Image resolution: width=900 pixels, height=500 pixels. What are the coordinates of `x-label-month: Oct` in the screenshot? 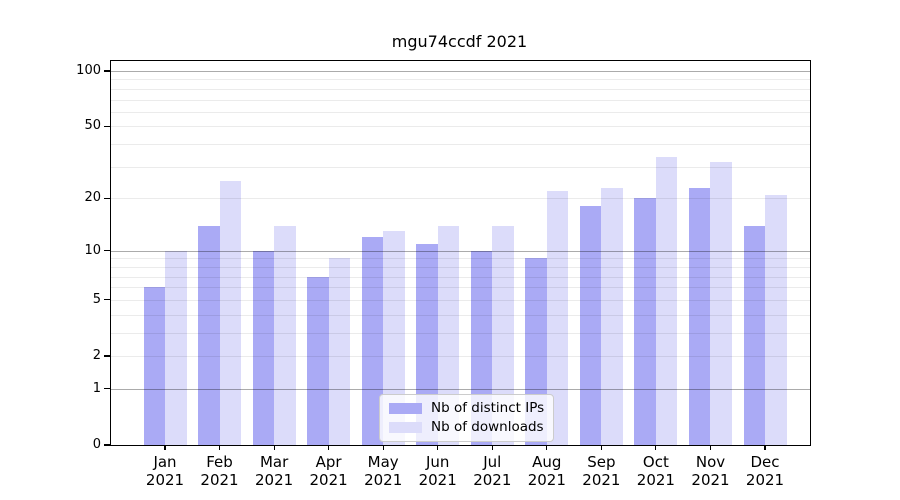 It's located at (655, 462).